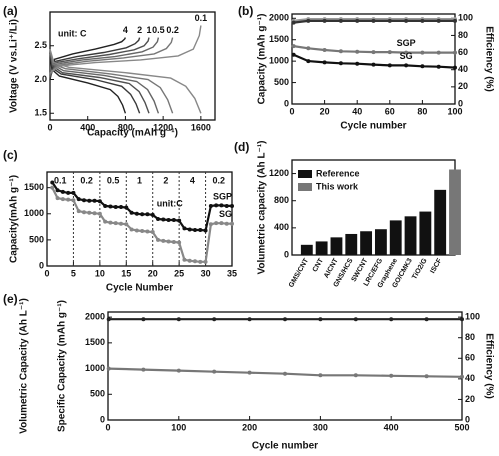 The height and width of the screenshot is (456, 499). Describe the element at coordinates (139, 180) in the screenshot. I see `rate-label: 1` at that location.